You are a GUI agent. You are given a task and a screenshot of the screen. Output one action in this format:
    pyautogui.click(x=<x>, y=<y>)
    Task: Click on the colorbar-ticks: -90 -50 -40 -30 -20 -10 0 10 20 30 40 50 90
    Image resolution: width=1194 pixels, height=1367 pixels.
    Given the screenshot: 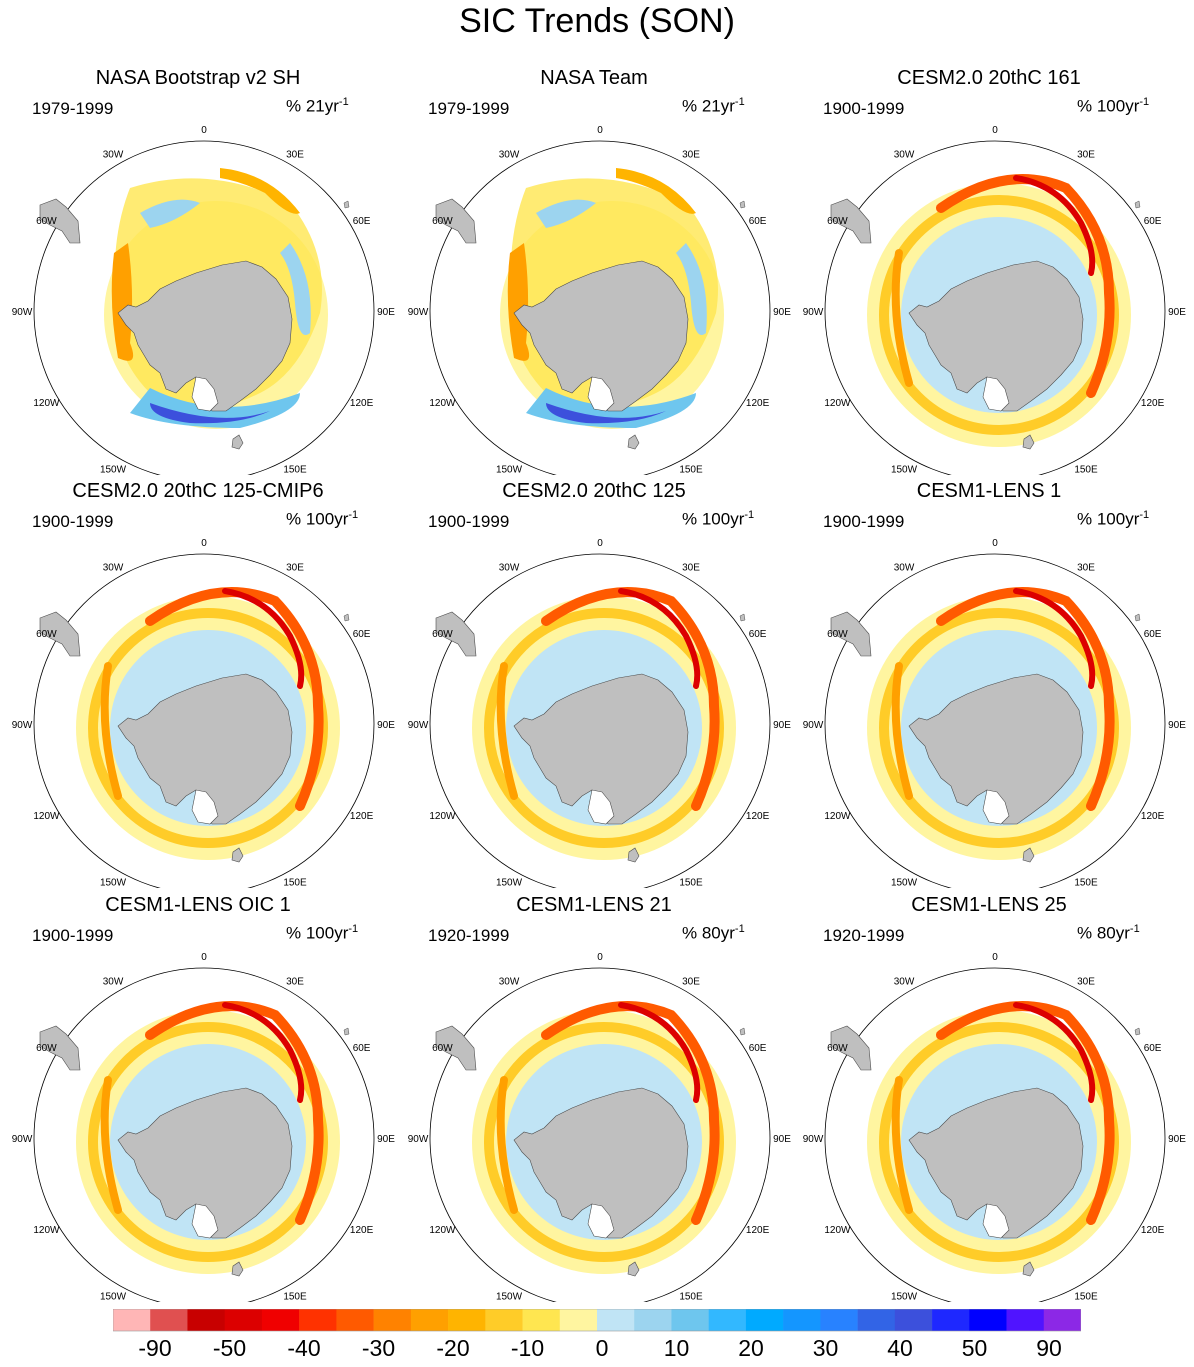 What is the action you would take?
    pyautogui.click(x=597, y=1350)
    